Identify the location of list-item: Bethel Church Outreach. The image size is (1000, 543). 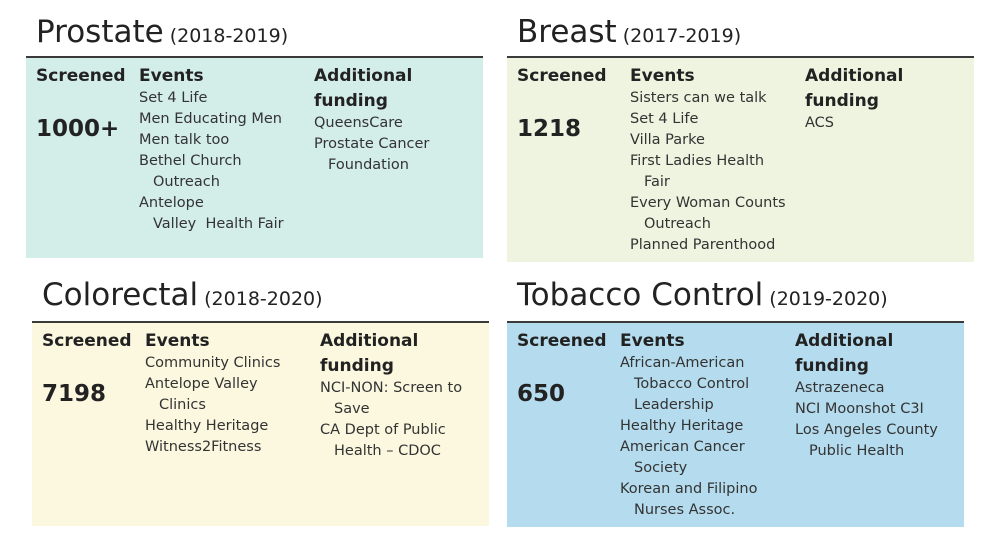
(190, 171).